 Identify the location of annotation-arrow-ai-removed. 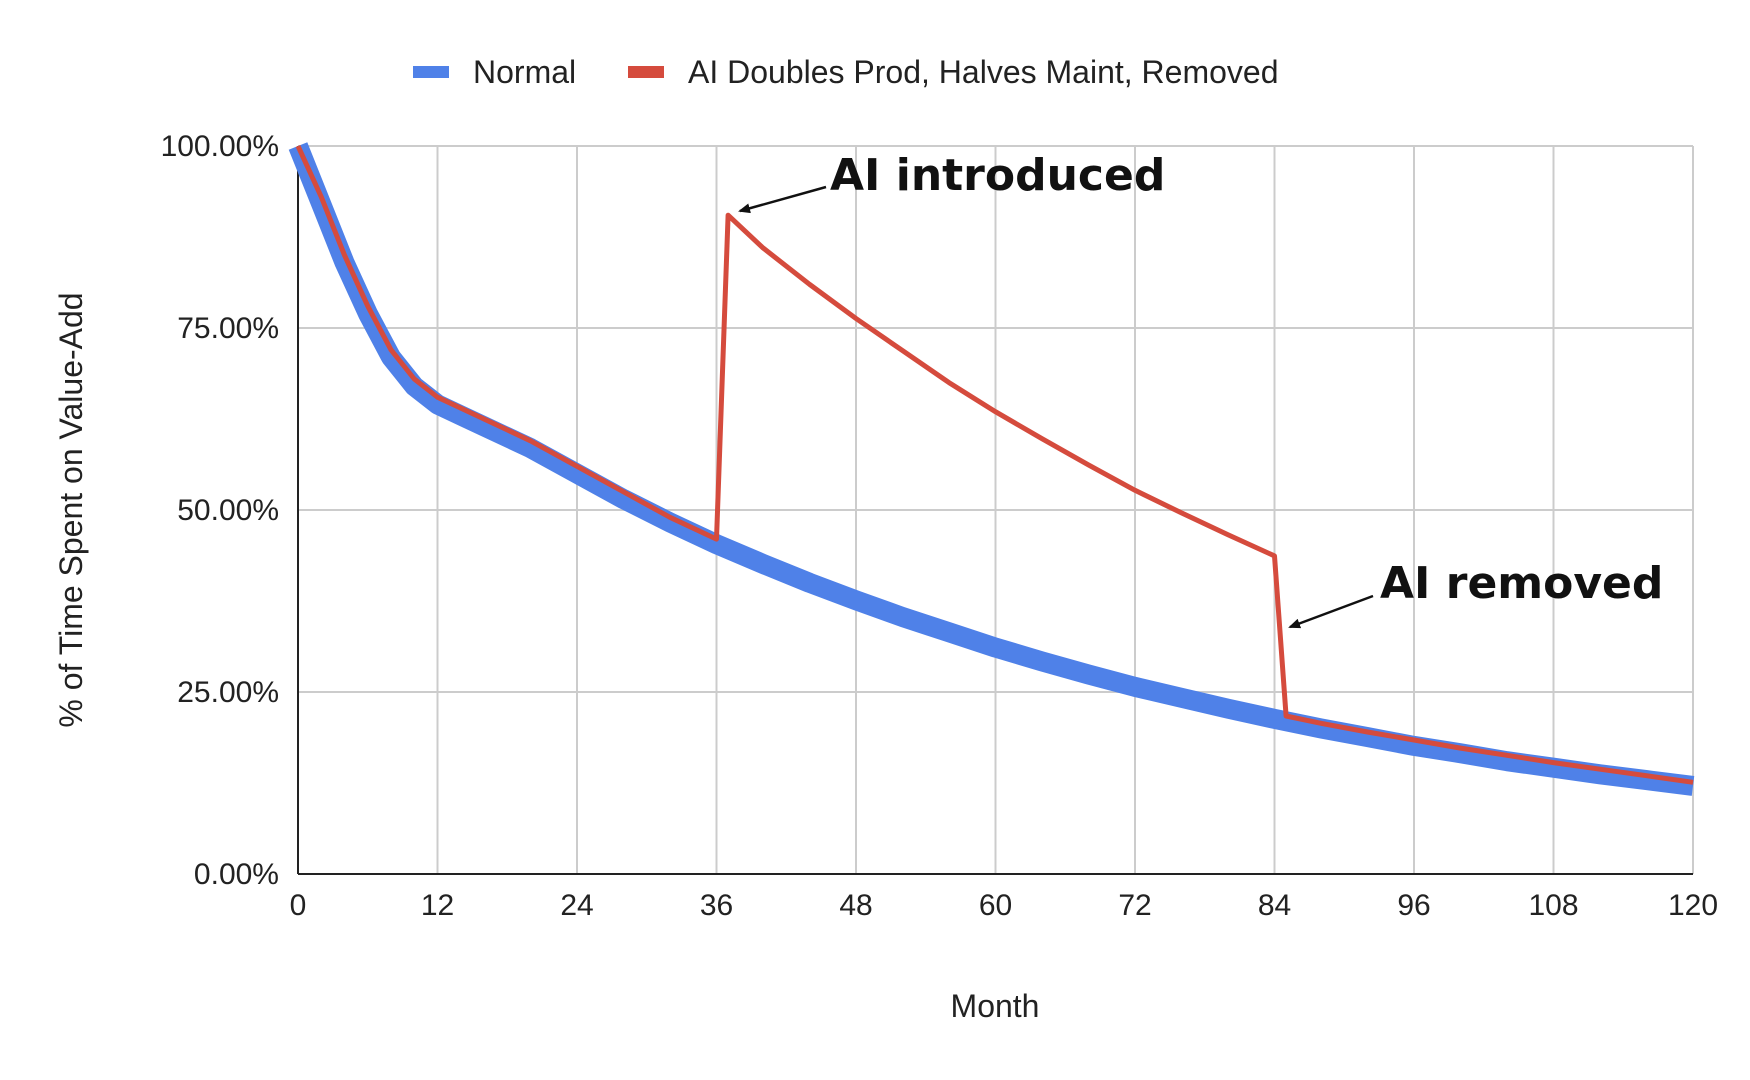
(1331, 611).